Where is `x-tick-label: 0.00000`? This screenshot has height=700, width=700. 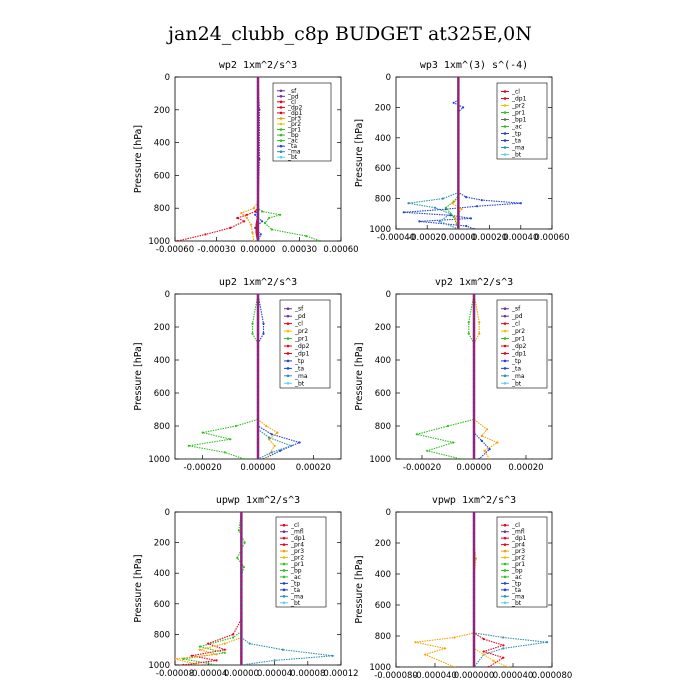 x-tick-label: 0.00000 is located at coordinates (257, 468).